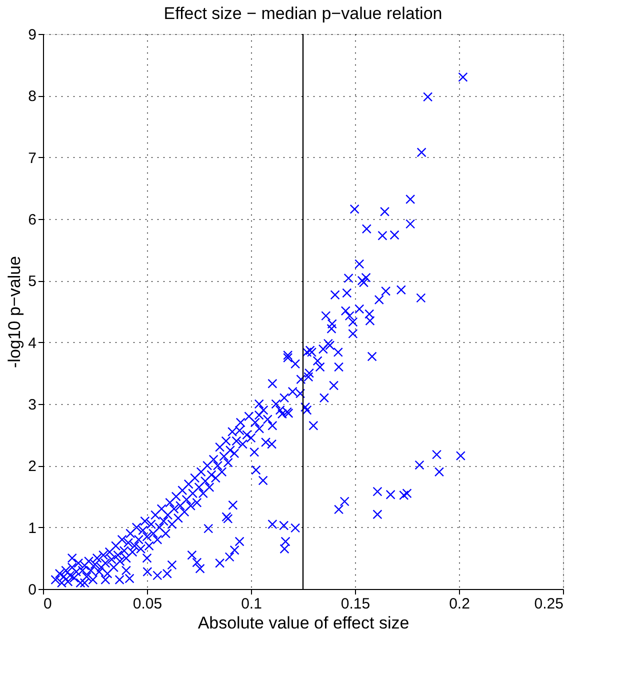 The image size is (624, 679). I want to click on y-tick-label: 5, so click(32, 281).